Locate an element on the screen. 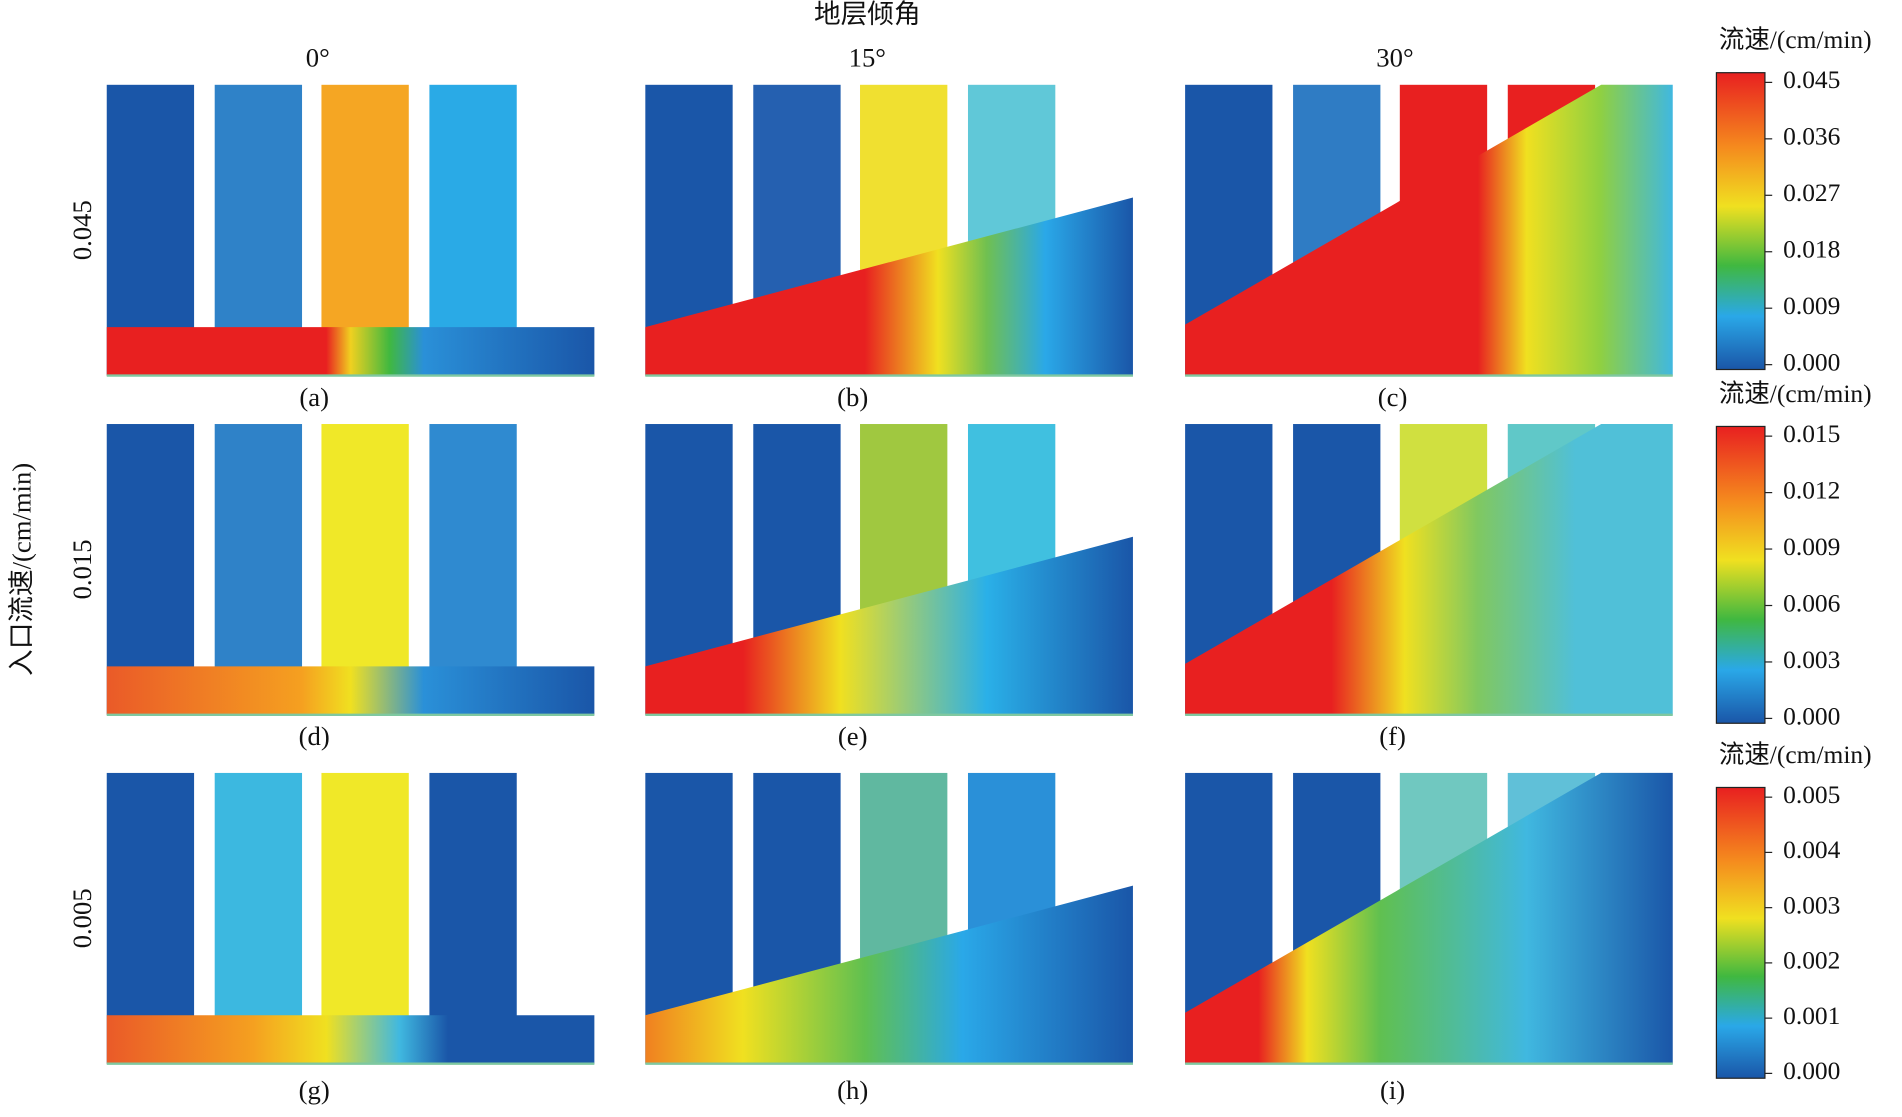 The width and height of the screenshot is (1902, 1117). figure-title: 地层倾角 is located at coordinates (867, 14).